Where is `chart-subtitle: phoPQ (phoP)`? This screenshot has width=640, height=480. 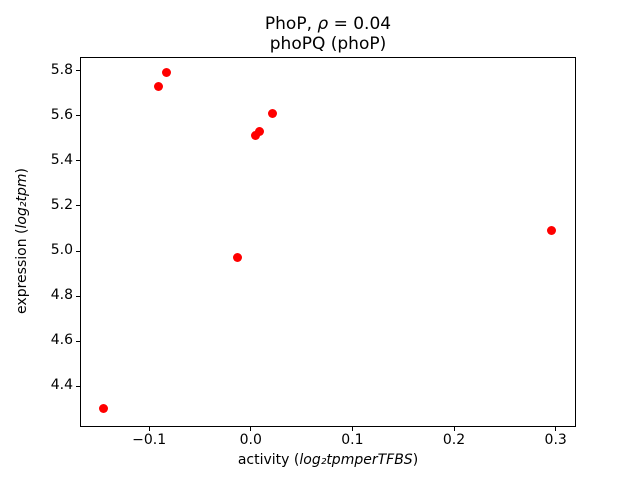
chart-subtitle: phoPQ (phoP) is located at coordinates (328, 44).